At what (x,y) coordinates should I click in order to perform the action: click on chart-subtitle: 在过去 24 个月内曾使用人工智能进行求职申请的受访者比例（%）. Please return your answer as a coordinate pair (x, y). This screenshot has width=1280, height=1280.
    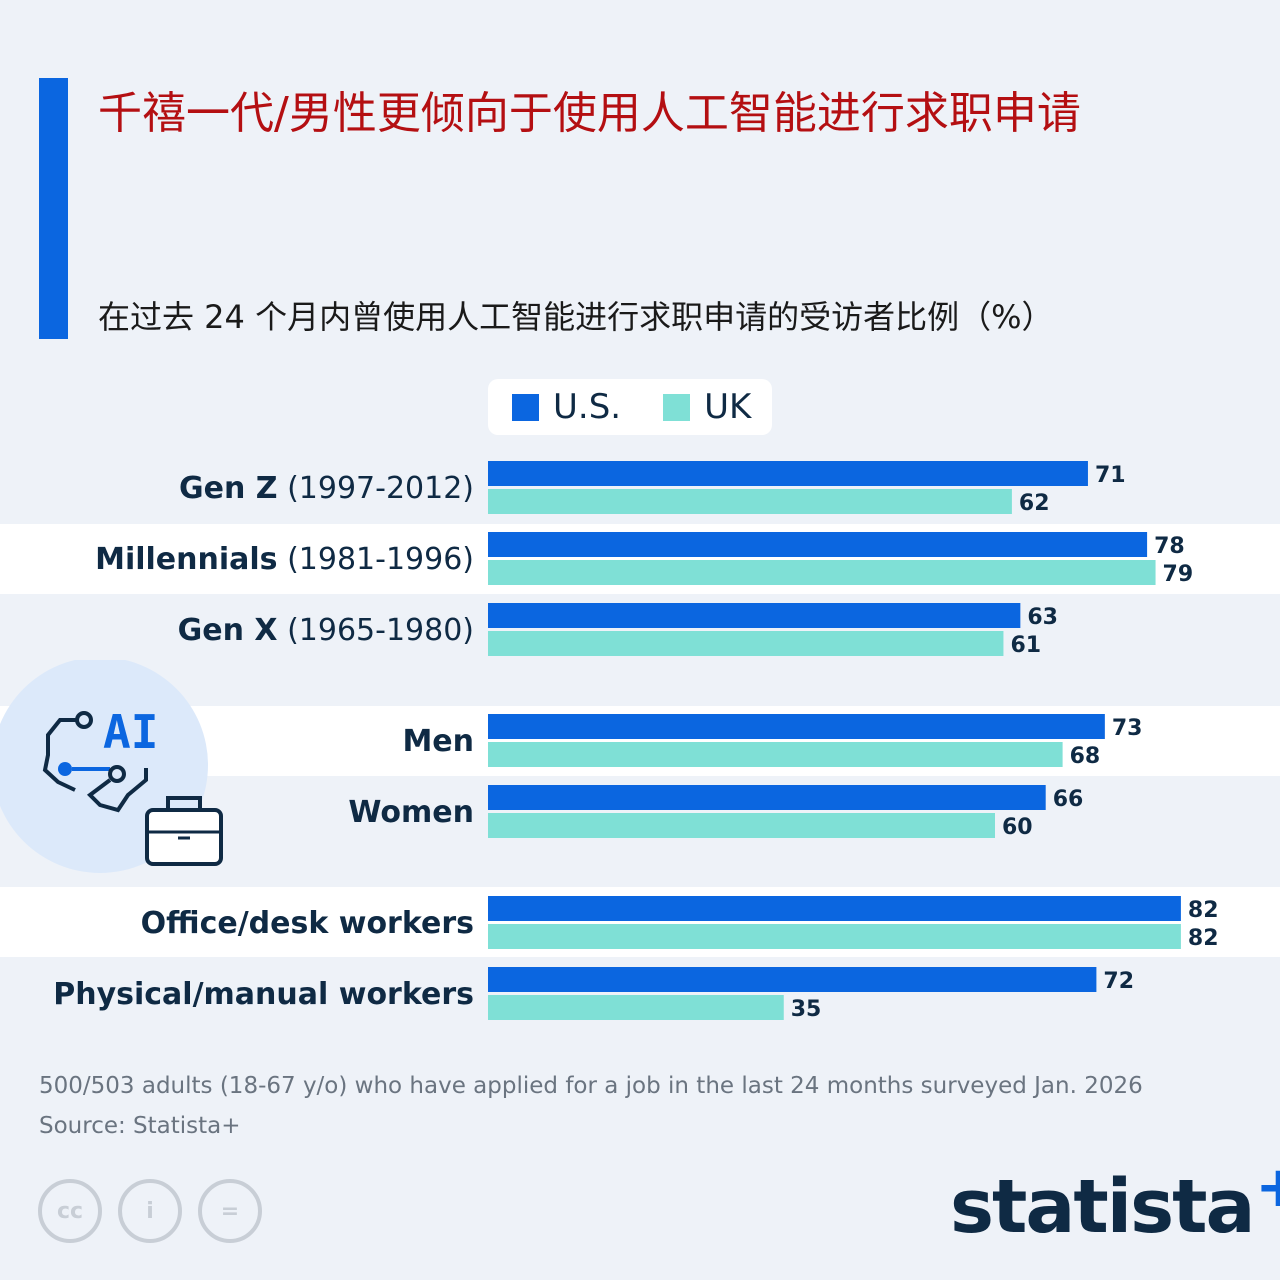
    Looking at the image, I should click on (576, 317).